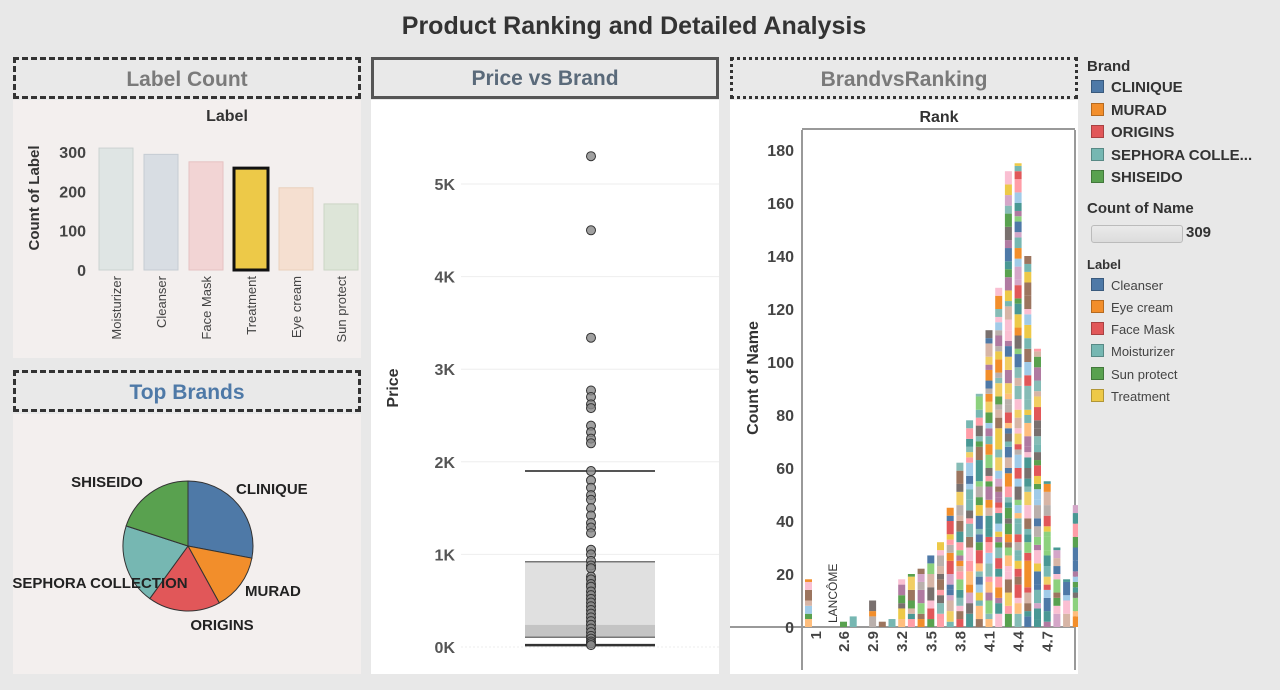 Image resolution: width=1280 pixels, height=690 pixels. What do you see at coordinates (1179, 399) in the screenshot?
I see `label-legend-item: Treatment` at bounding box center [1179, 399].